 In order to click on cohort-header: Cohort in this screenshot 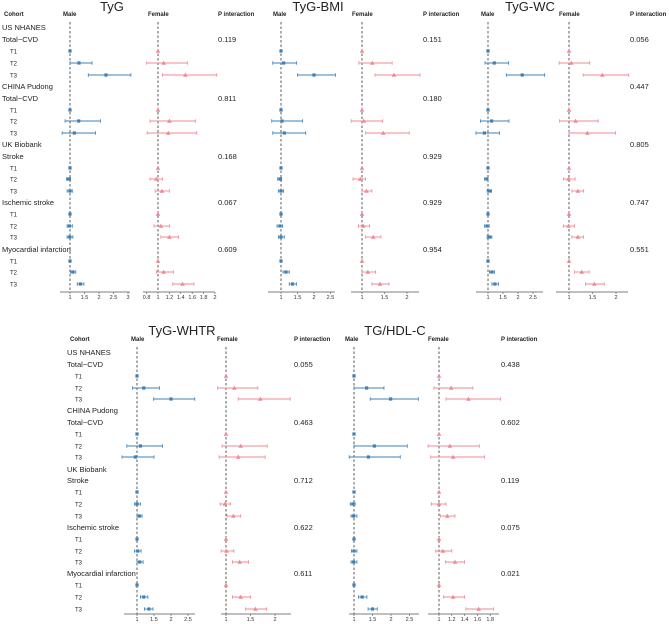, I will do `click(14, 15)`.